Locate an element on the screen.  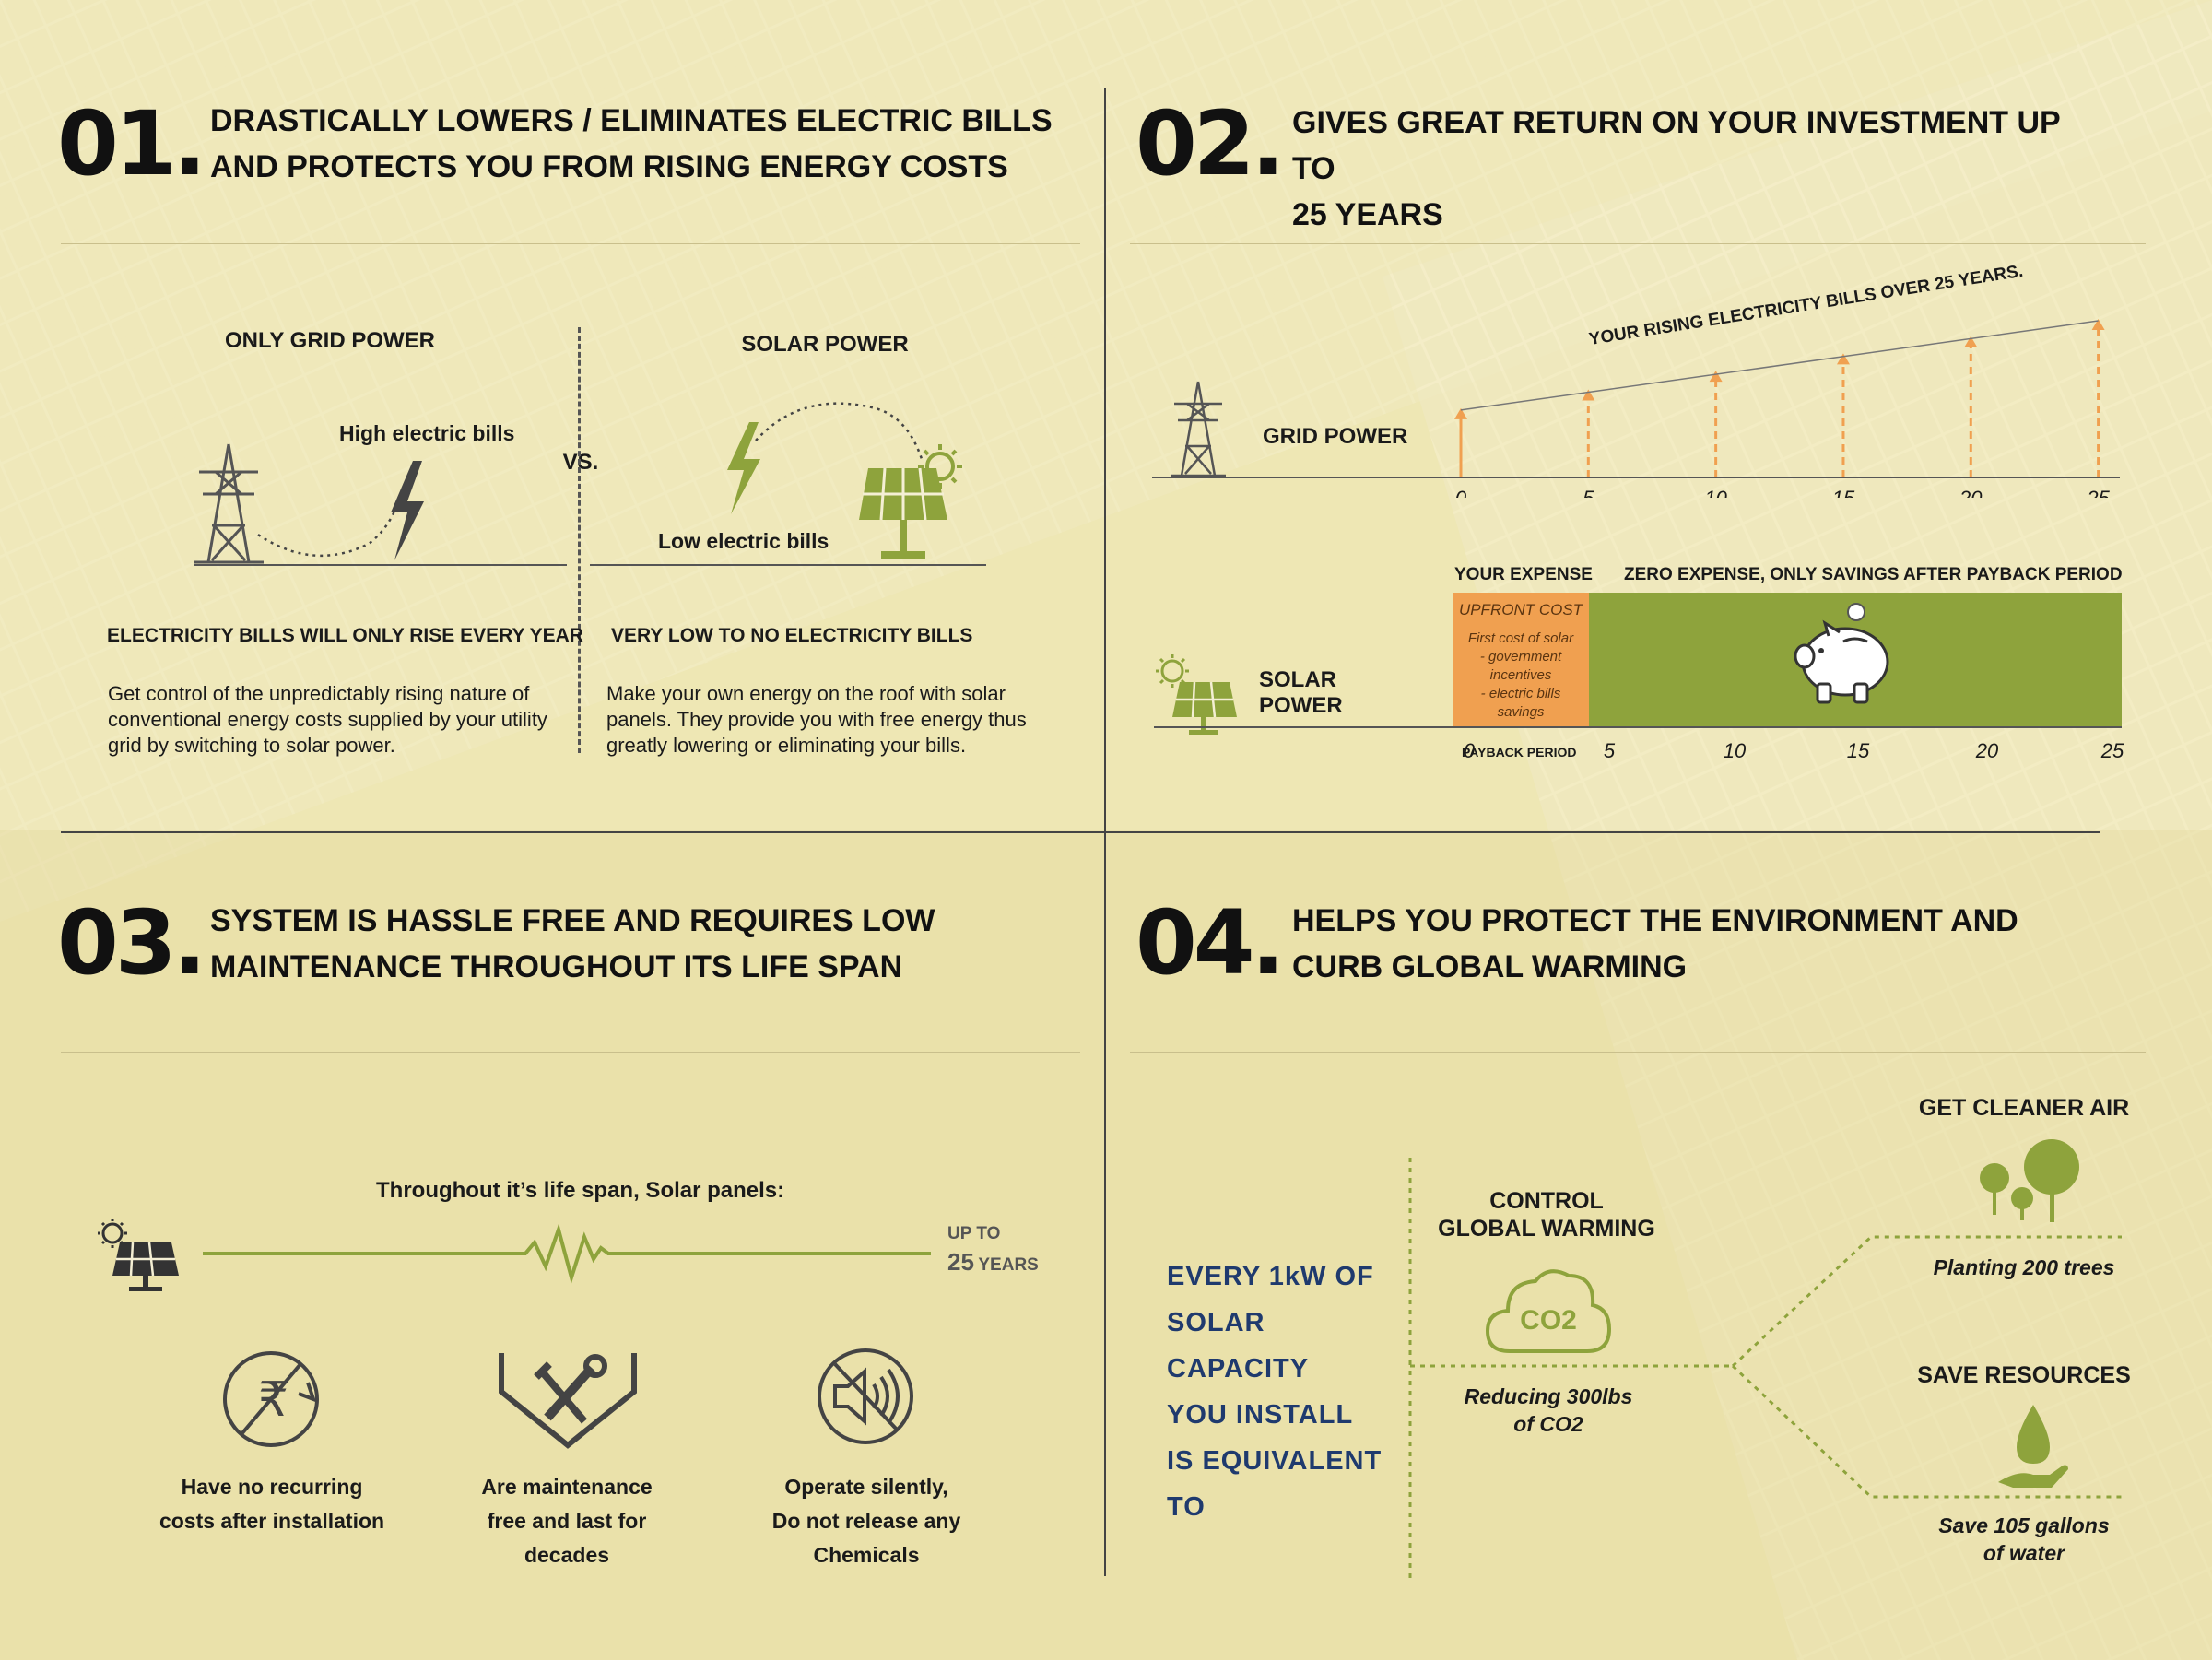
horizontal-divider is located at coordinates (1080, 832).